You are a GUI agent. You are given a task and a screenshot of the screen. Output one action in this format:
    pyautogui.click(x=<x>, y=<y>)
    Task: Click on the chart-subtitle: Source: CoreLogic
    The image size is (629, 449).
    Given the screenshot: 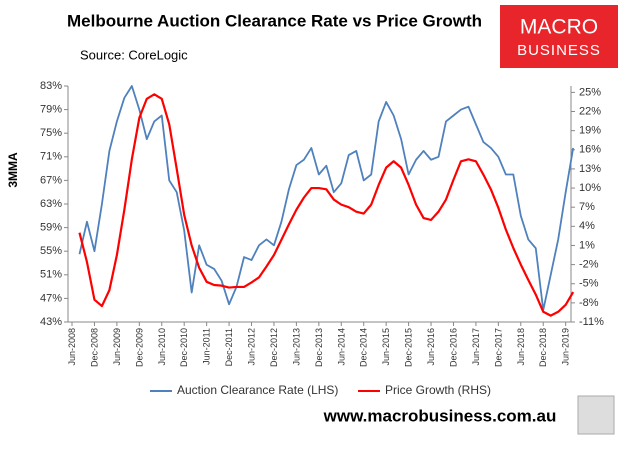 What is the action you would take?
    pyautogui.click(x=134, y=54)
    